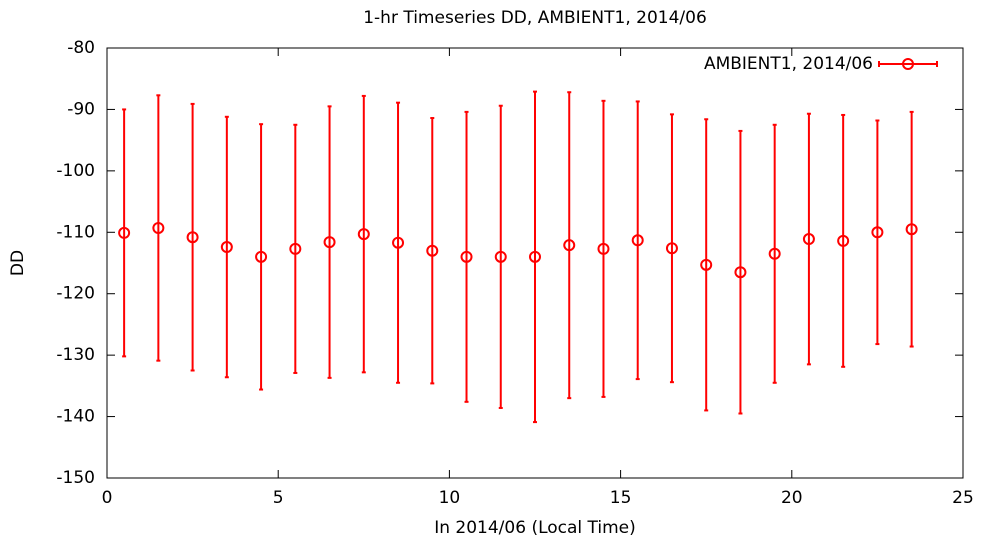 Image resolution: width=986 pixels, height=552 pixels. I want to click on y-tick-label: -100, so click(75, 171).